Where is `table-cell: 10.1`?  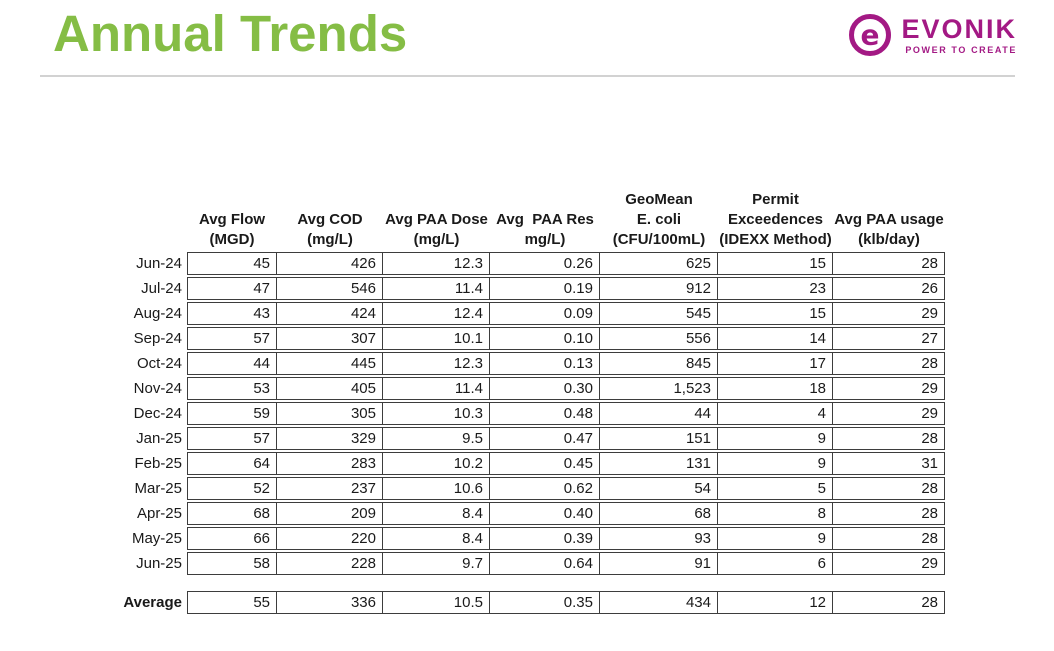 table-cell: 10.1 is located at coordinates (436, 338).